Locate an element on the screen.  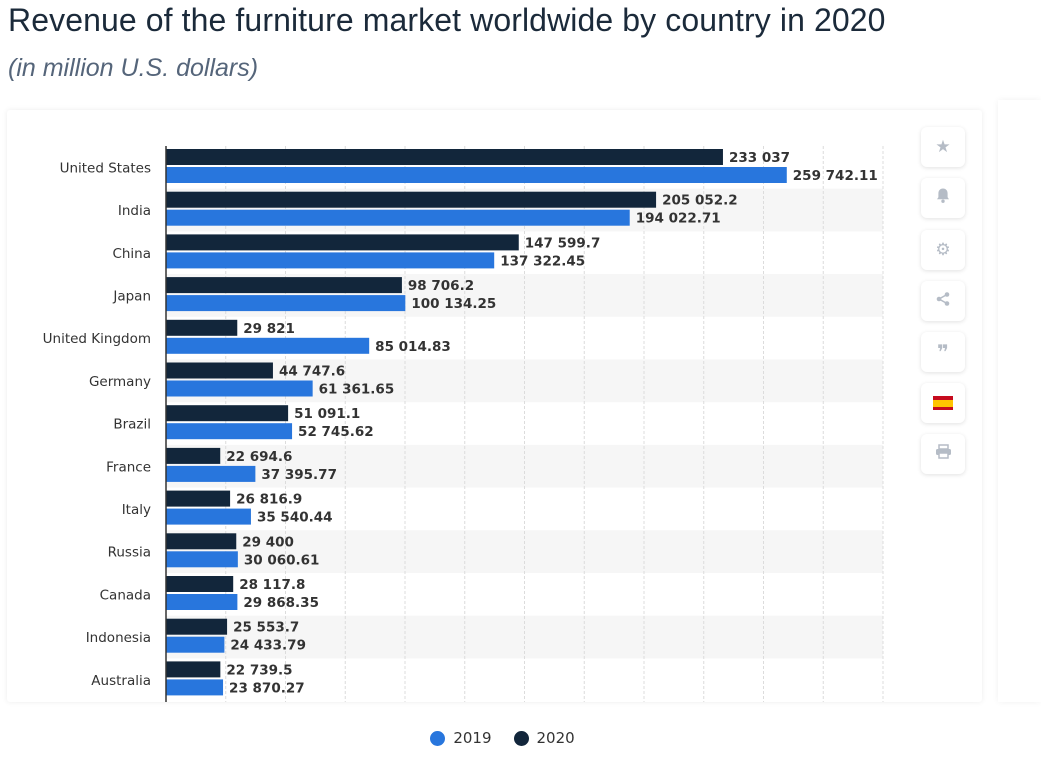
legend-label-2020: 2020 is located at coordinates (555, 738).